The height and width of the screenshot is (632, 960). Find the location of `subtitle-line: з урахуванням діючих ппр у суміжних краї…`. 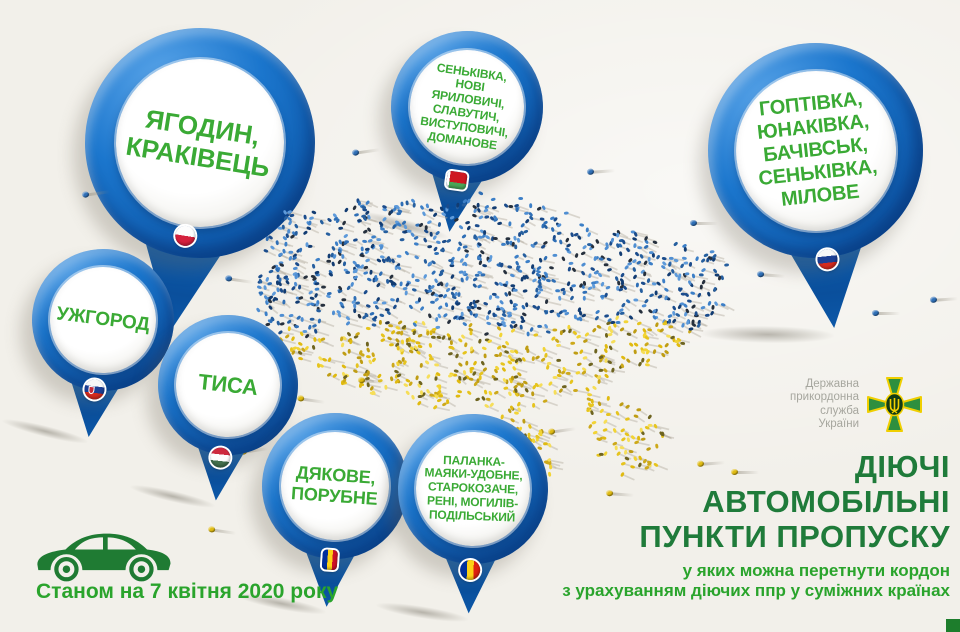

subtitle-line: з урахуванням діючих ппр у суміжних краї… is located at coordinates (756, 590).